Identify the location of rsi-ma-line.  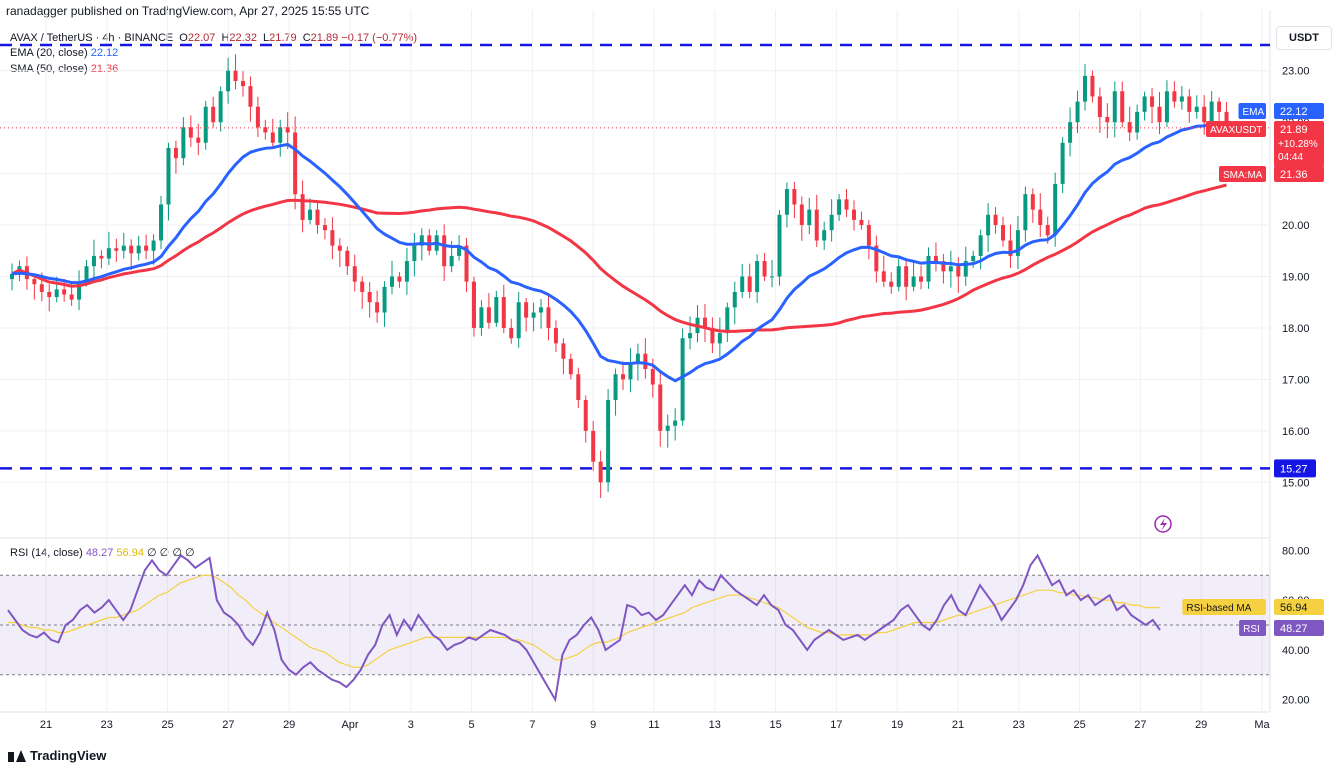
(584, 621).